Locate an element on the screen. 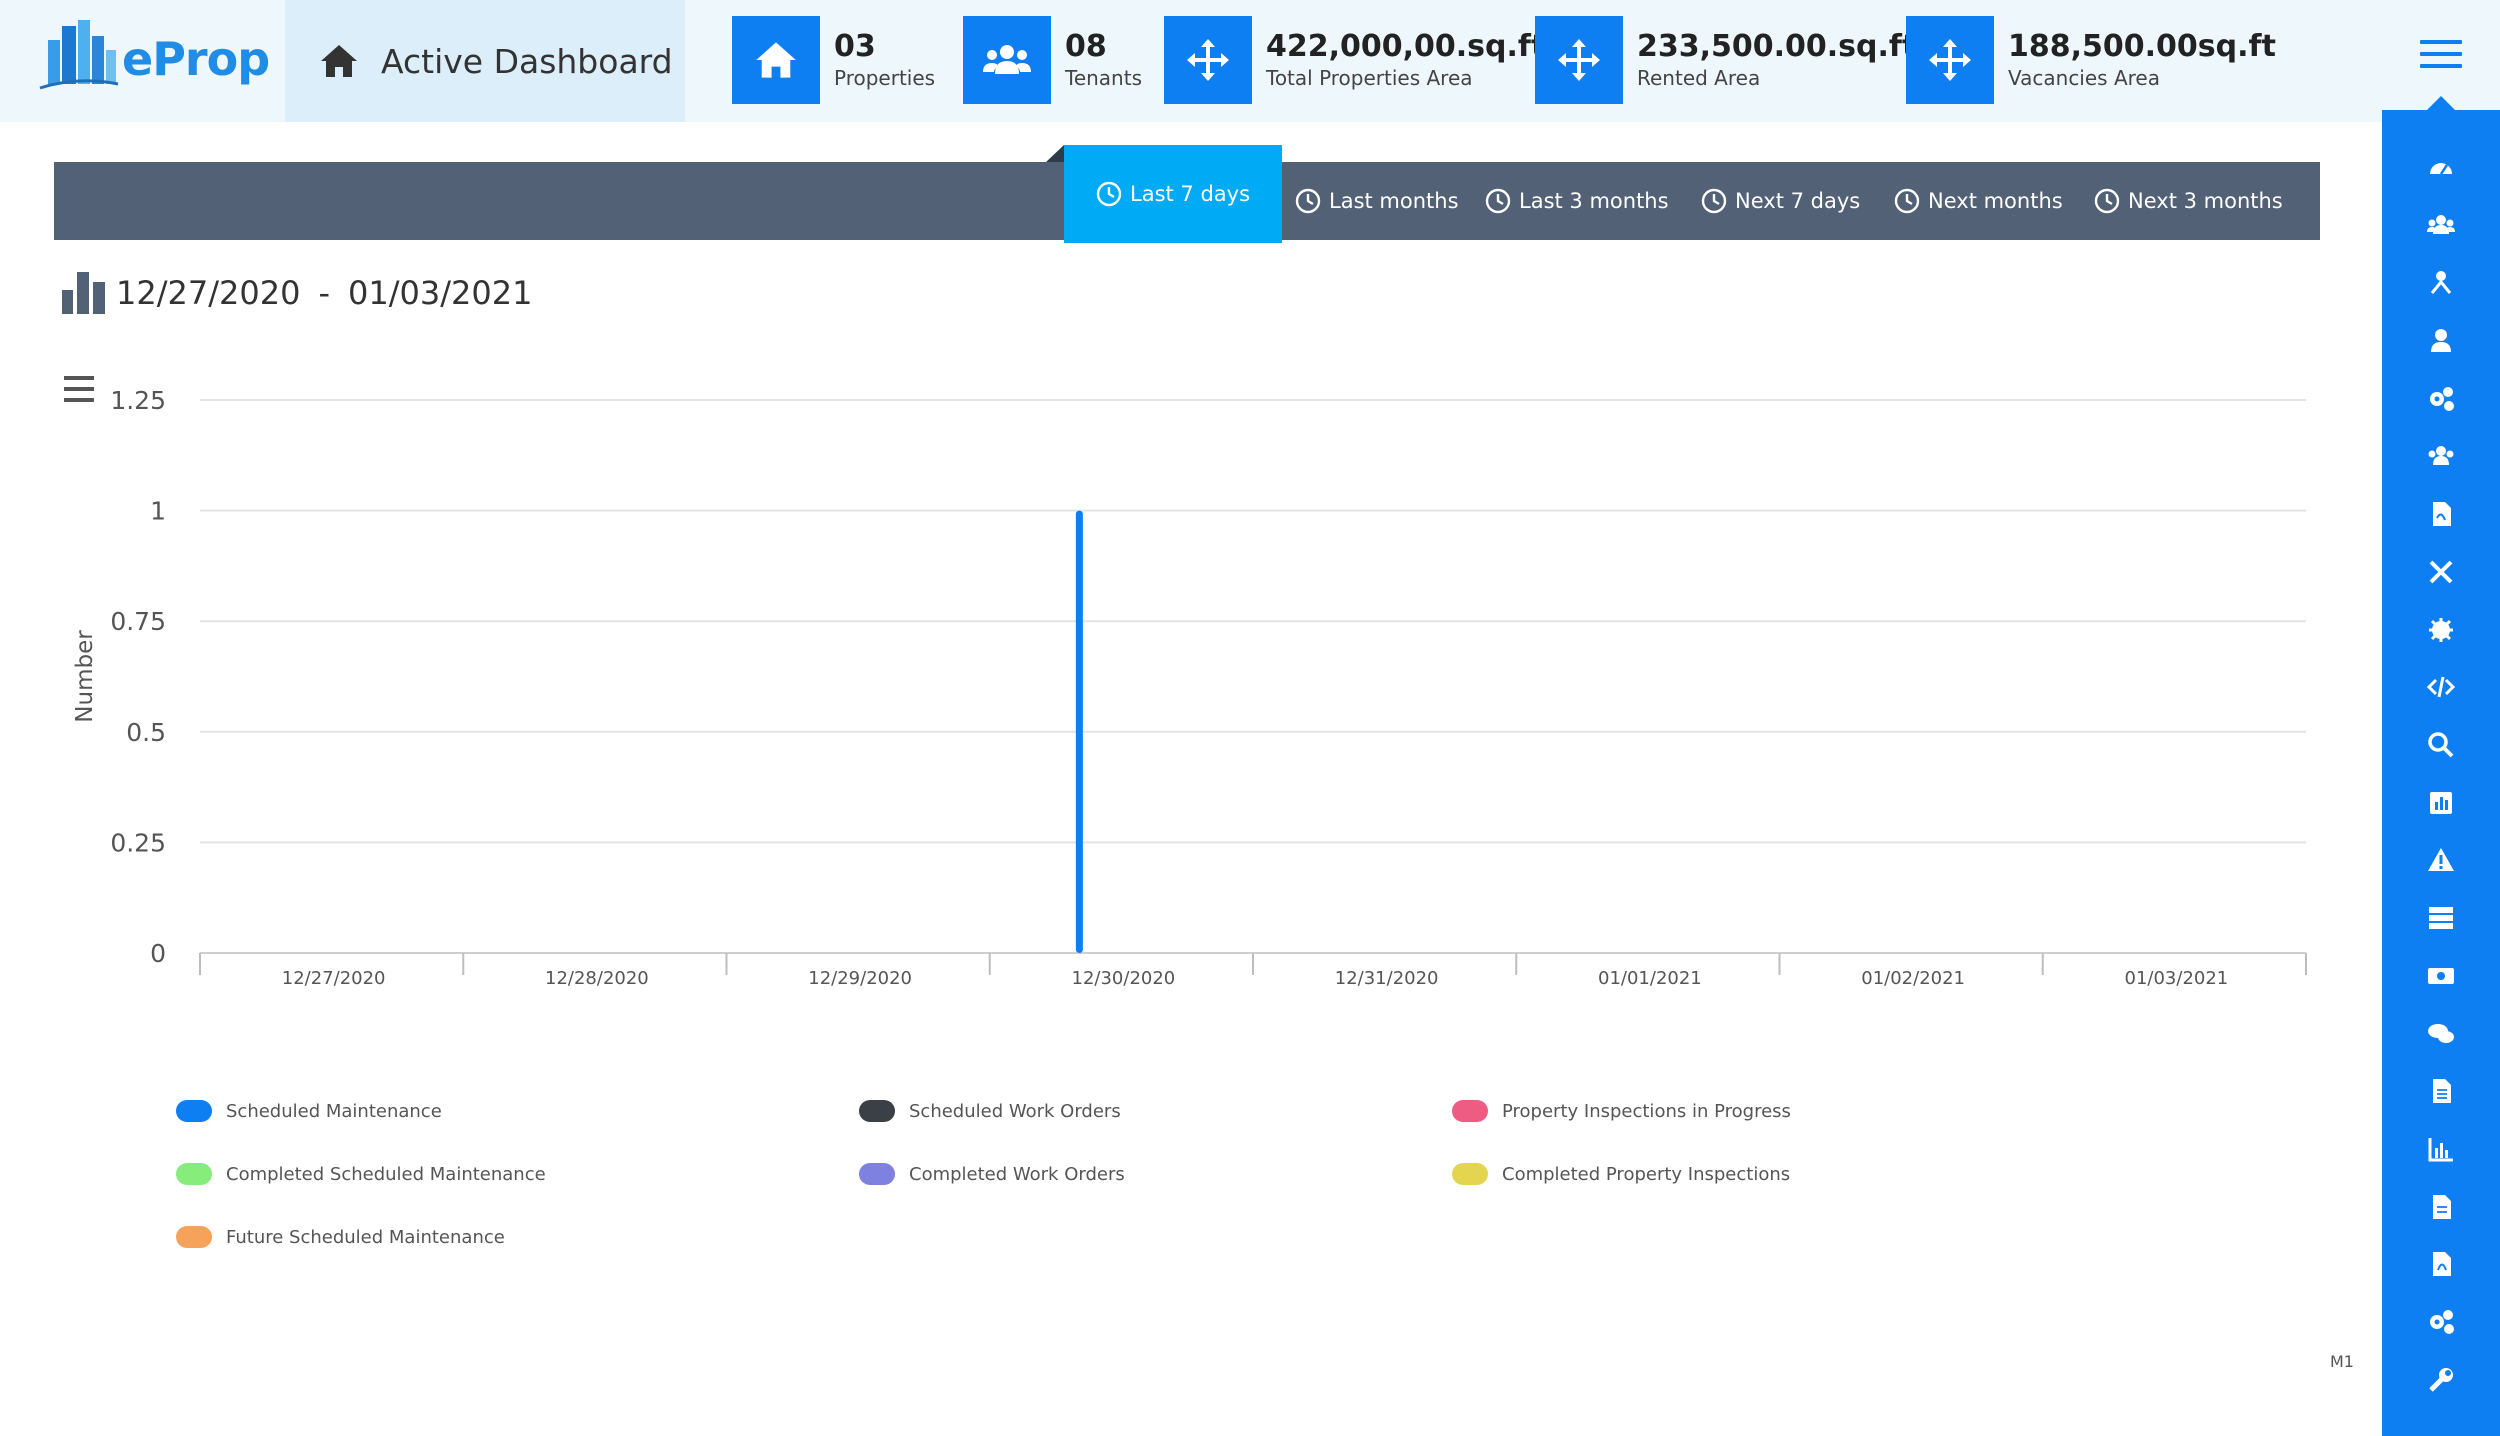 This screenshot has height=1436, width=2500. tab-label: Last 3 months is located at coordinates (1594, 201).